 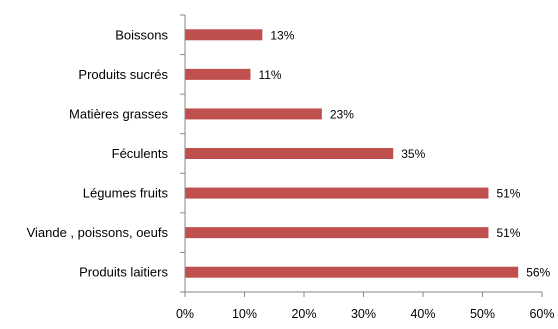 What do you see at coordinates (363, 314) in the screenshot?
I see `x-tick-label-3: 30%` at bounding box center [363, 314].